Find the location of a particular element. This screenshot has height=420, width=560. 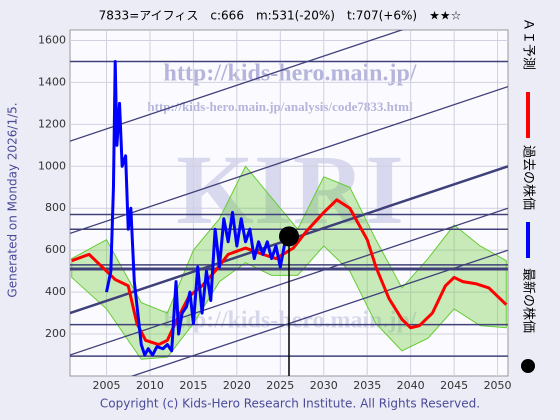

x-tick-label: 2025 is located at coordinates (280, 385).